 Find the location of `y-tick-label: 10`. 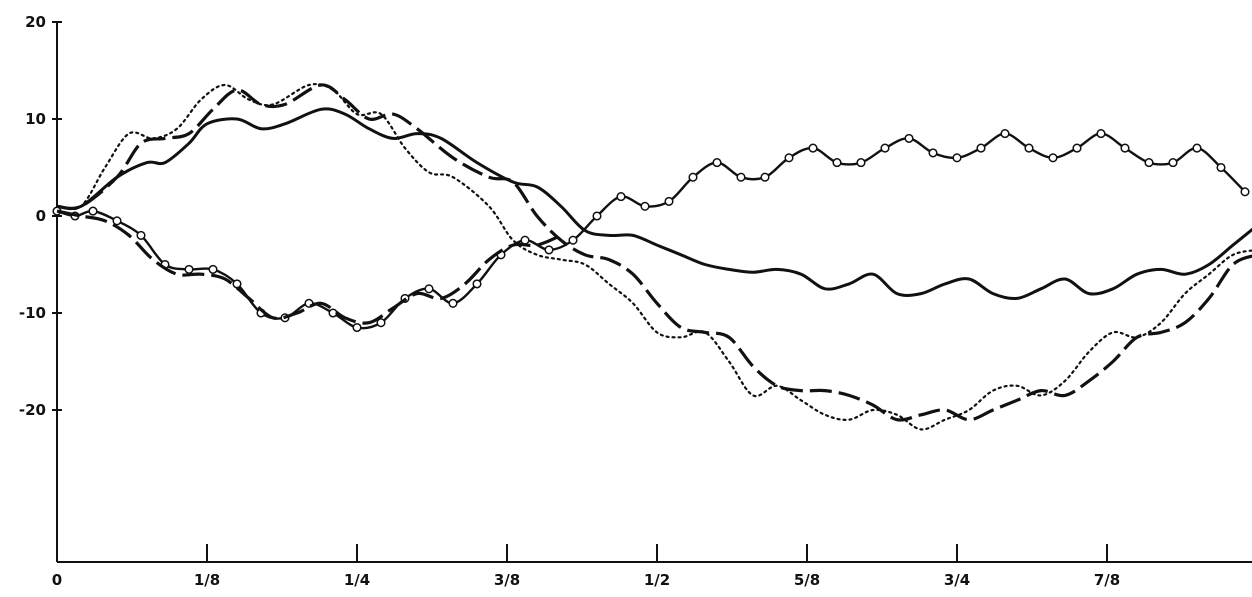

y-tick-label: 10 is located at coordinates (35, 119).